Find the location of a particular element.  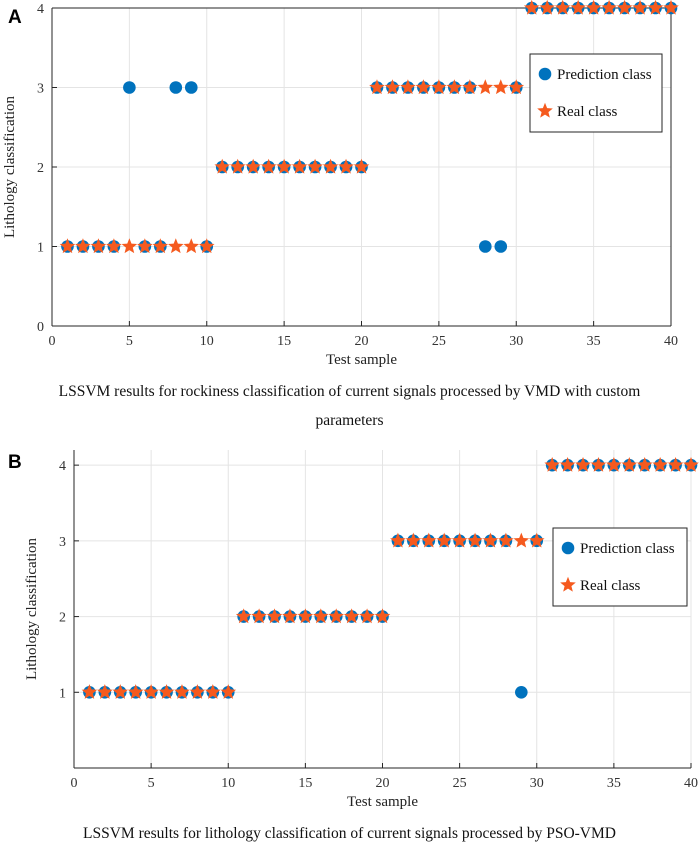

panel-b-legend: Prediction class Real class is located at coordinates (620, 567).